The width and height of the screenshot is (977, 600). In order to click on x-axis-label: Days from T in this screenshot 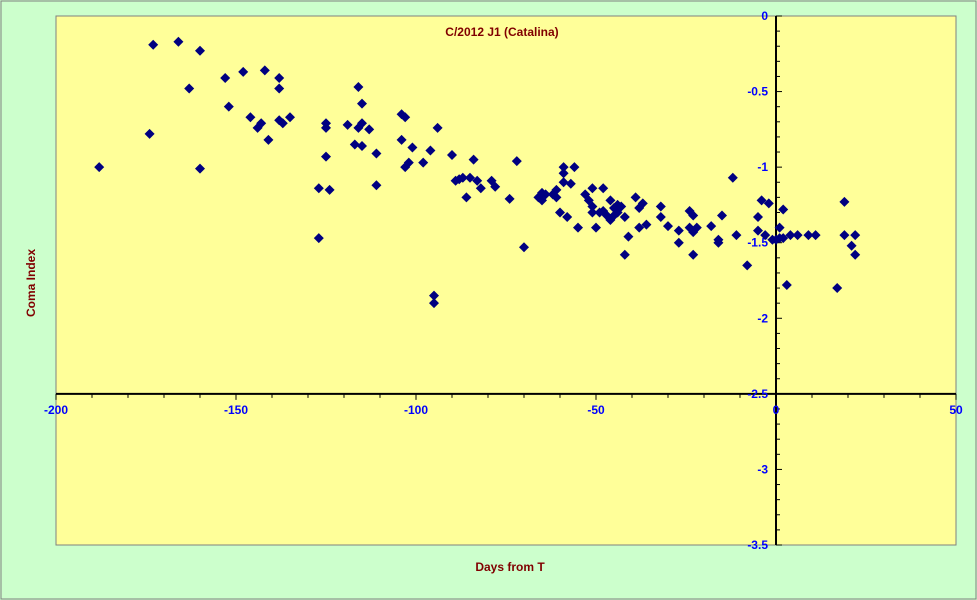, I will do `click(510, 567)`.